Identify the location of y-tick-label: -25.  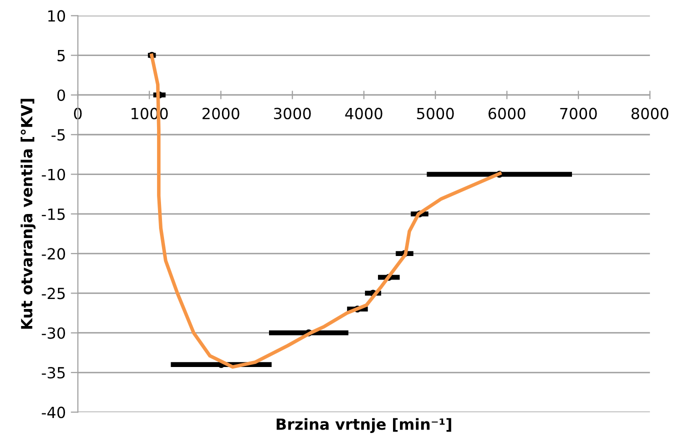
(53, 294).